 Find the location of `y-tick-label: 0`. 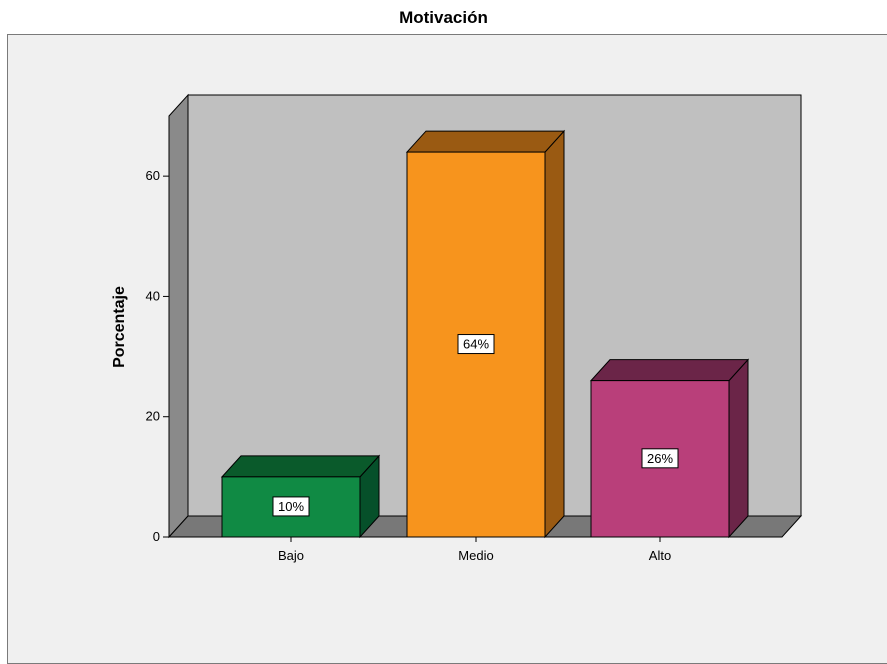

y-tick-label: 0 is located at coordinates (156, 536).